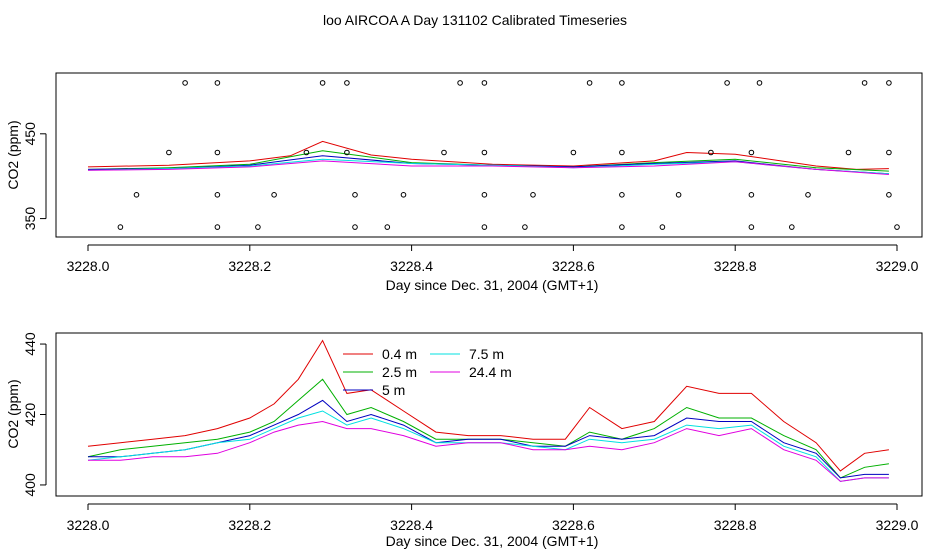 This screenshot has width=950, height=550. Describe the element at coordinates (427, 372) in the screenshot. I see `bottom-legend: 0.4 m 2.5 m 5 m 7.5 m 24.4 m` at that location.